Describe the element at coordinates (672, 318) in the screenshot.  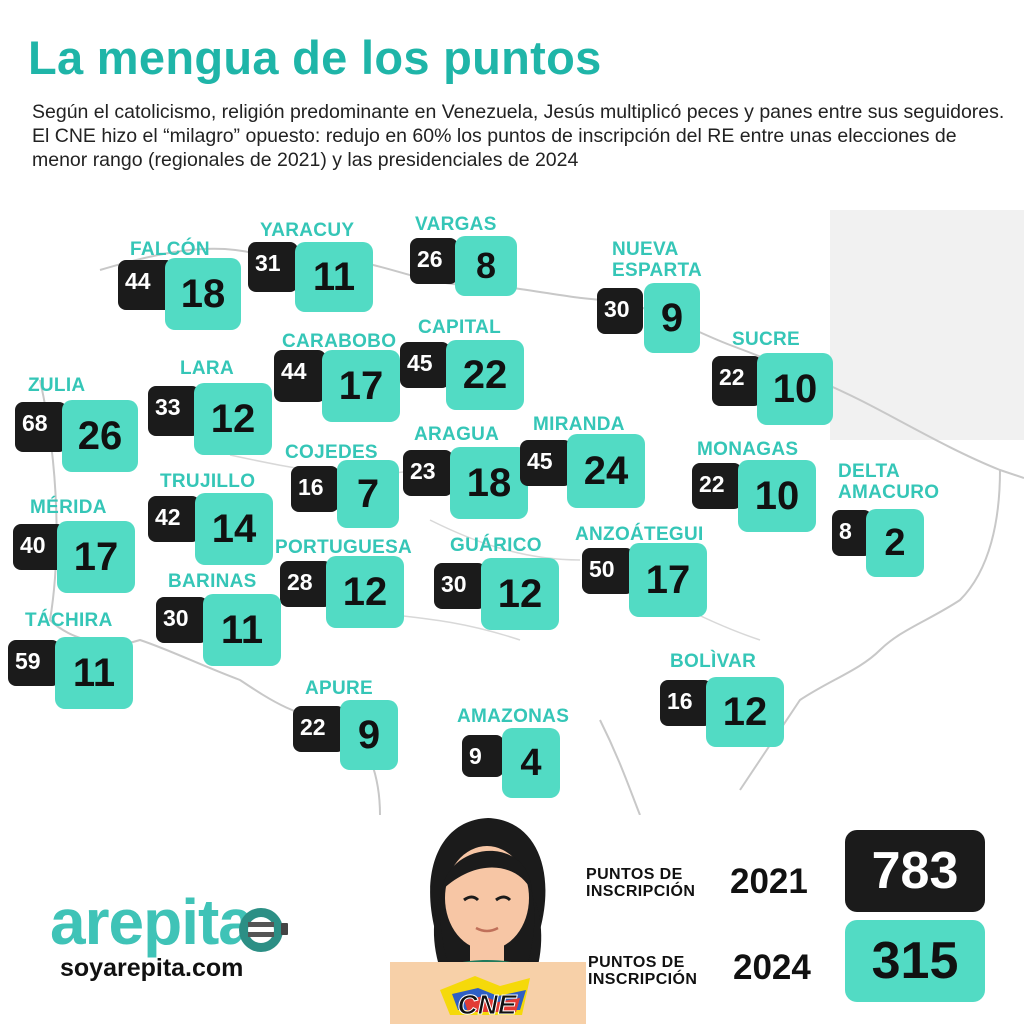
I see `region-2024-points-nueva-esparta: 9` at that location.